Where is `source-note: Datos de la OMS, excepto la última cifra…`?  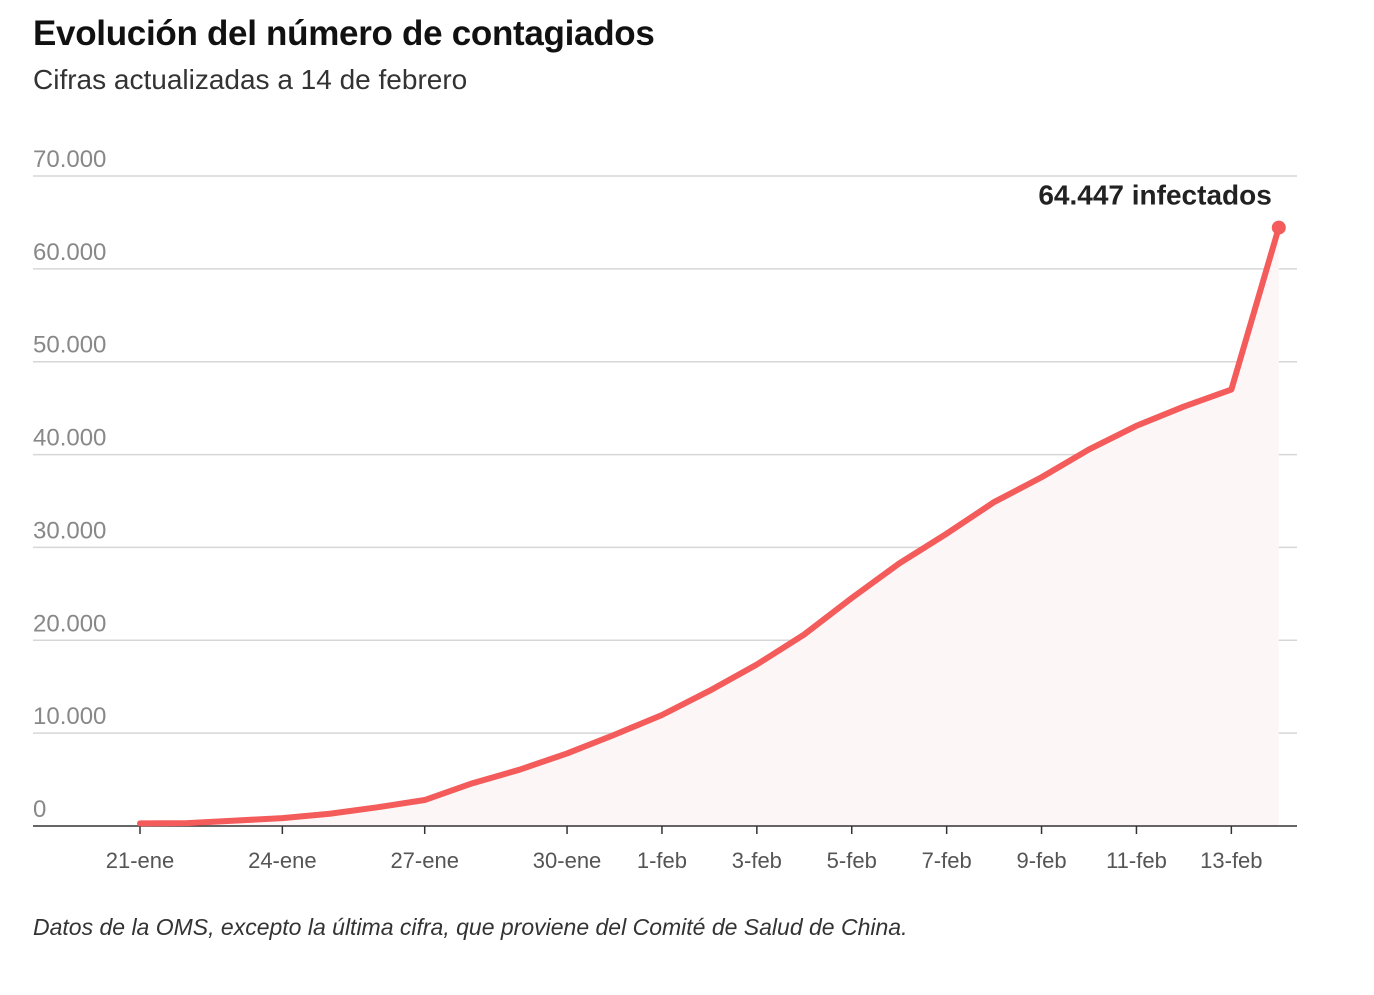 source-note: Datos de la OMS, excepto la última cifra… is located at coordinates (470, 927).